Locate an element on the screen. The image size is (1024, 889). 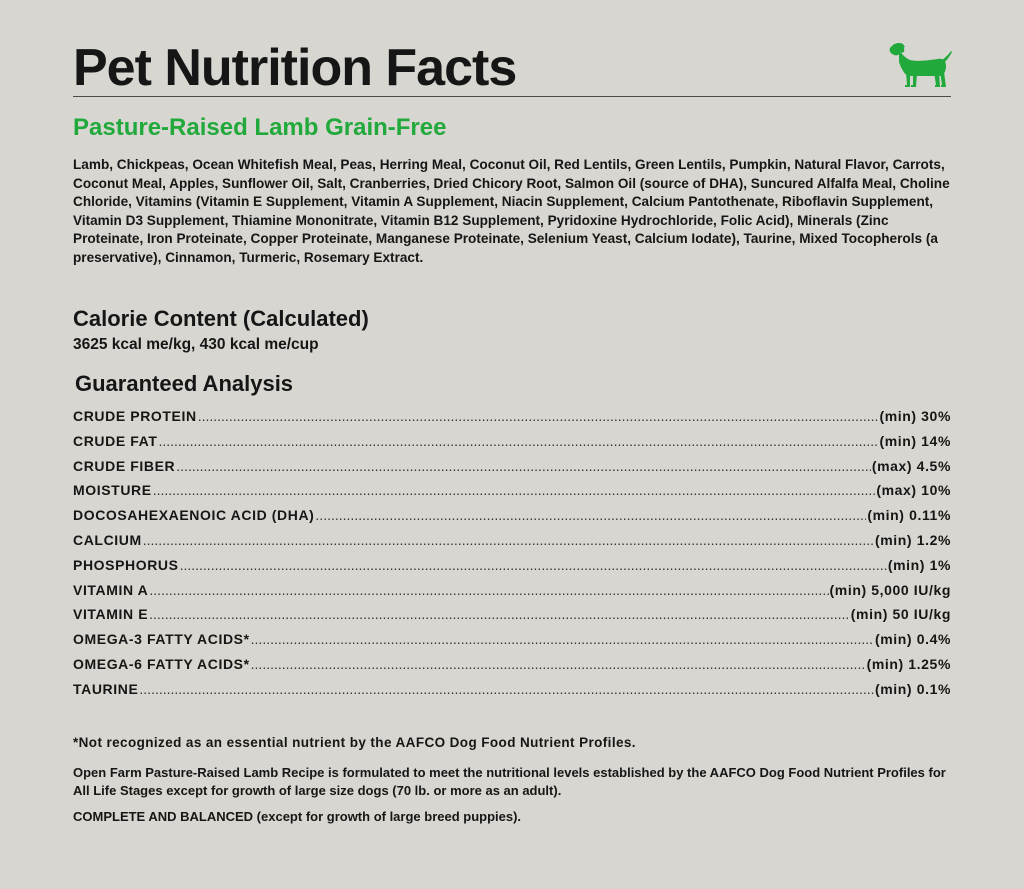
nutrient-value: (min) 1.25% is located at coordinates (908, 663).